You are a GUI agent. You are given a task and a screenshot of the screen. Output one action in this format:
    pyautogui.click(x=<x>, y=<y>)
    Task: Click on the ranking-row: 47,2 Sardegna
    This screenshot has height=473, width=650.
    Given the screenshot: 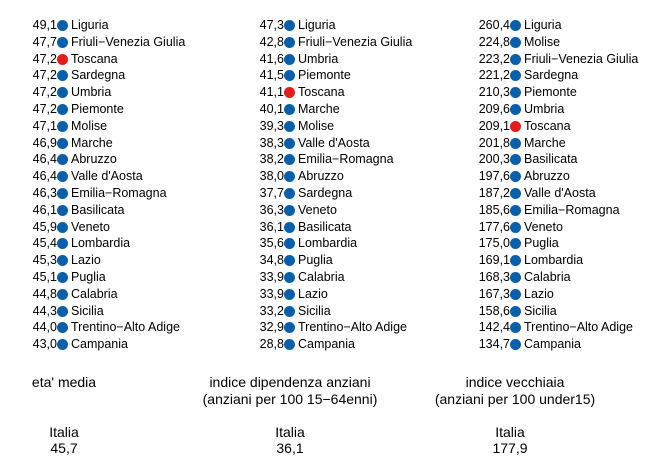 What is the action you would take?
    pyautogui.click(x=325, y=75)
    